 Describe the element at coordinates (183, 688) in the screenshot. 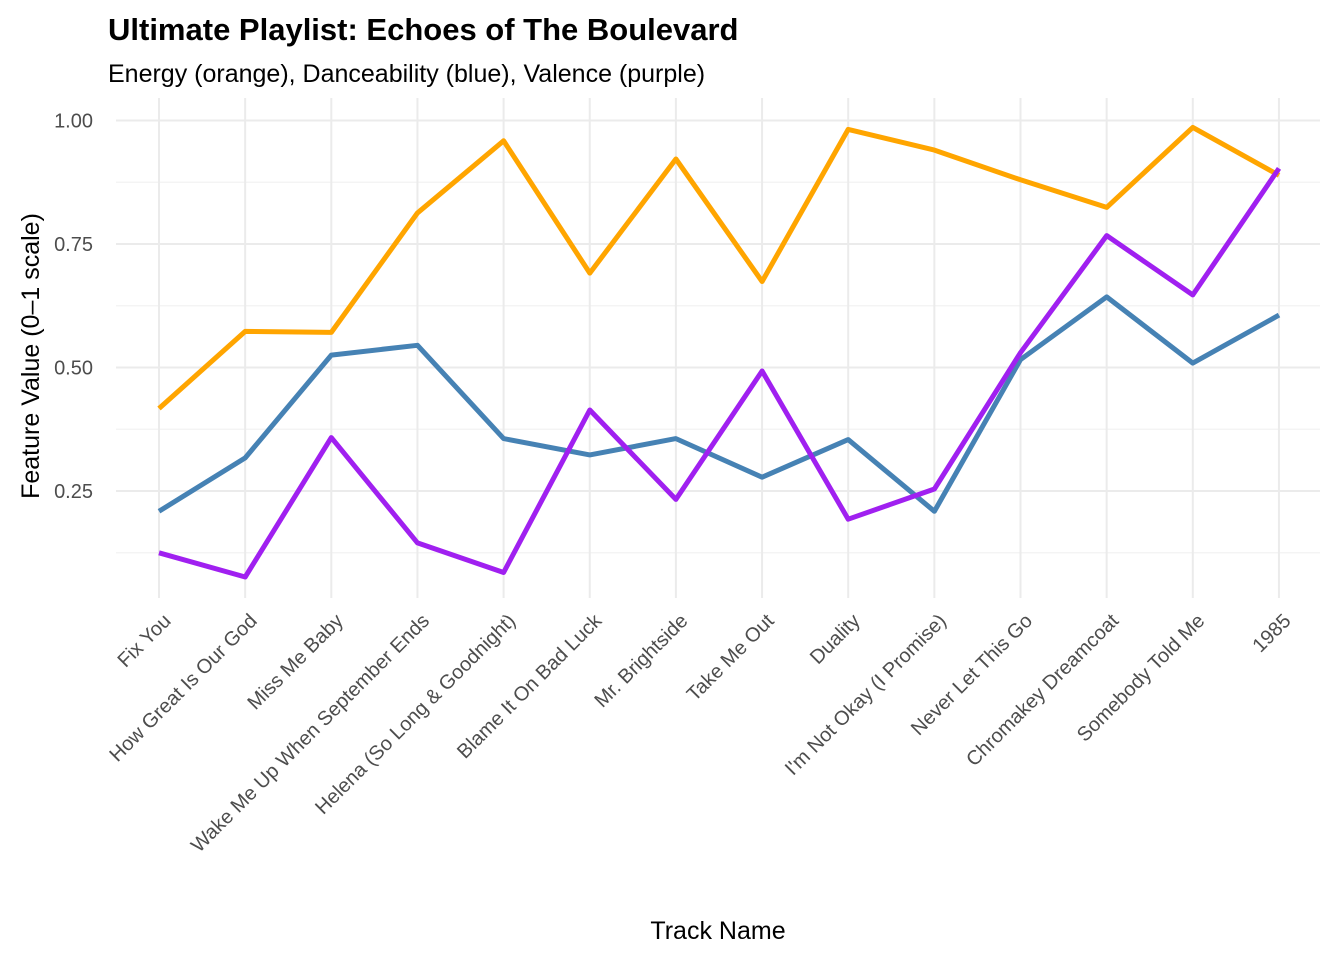

I see `x-tick-label: How Great Is Our God` at that location.